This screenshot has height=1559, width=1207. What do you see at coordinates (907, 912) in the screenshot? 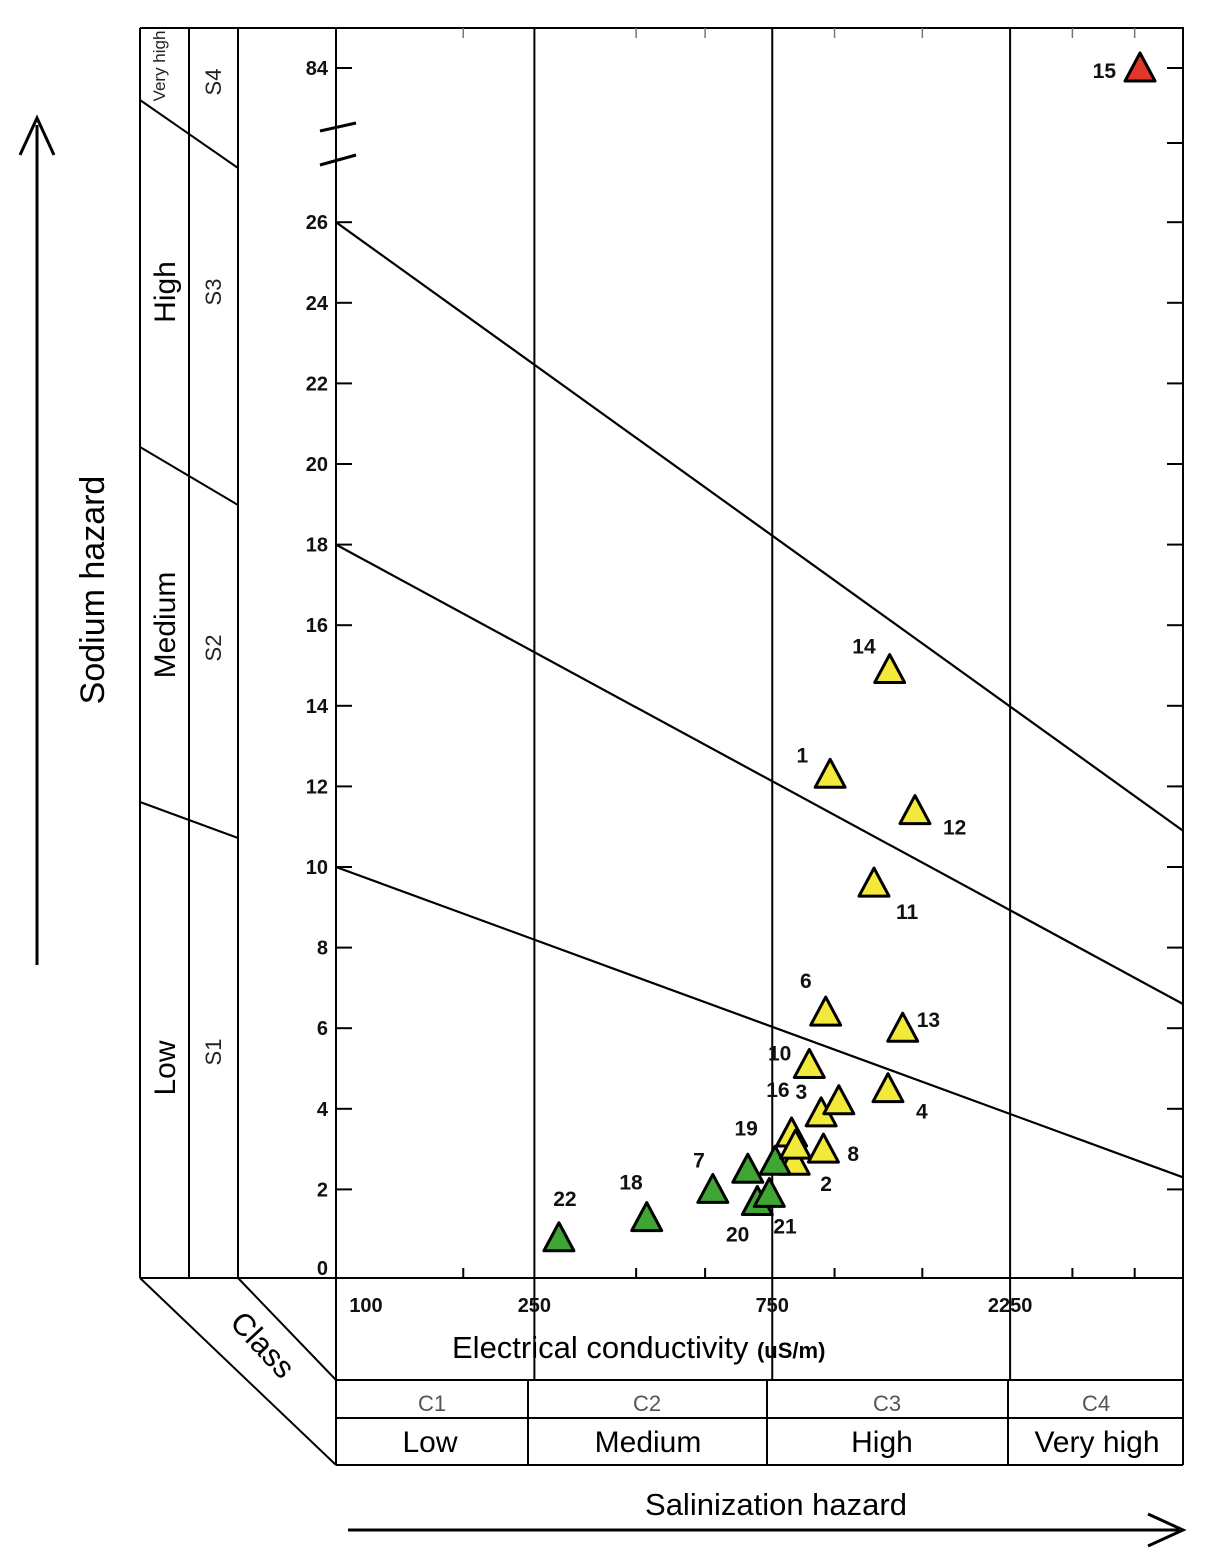
I see `data-point-label: 11` at bounding box center [907, 912].